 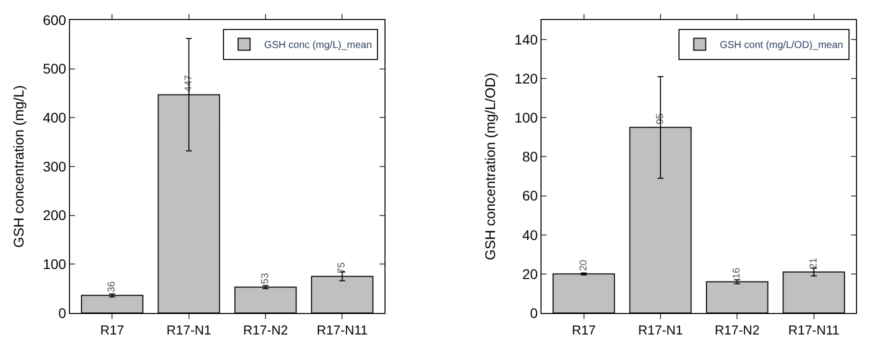 I want to click on y-tick-label: 80, so click(x=530, y=156).